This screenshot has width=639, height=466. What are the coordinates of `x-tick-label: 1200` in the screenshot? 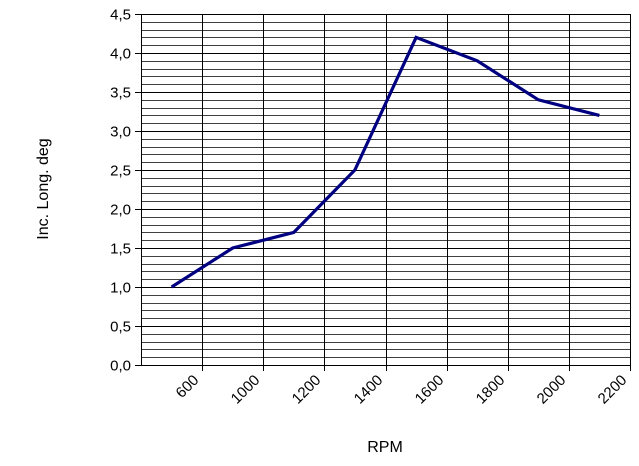 It's located at (307, 390).